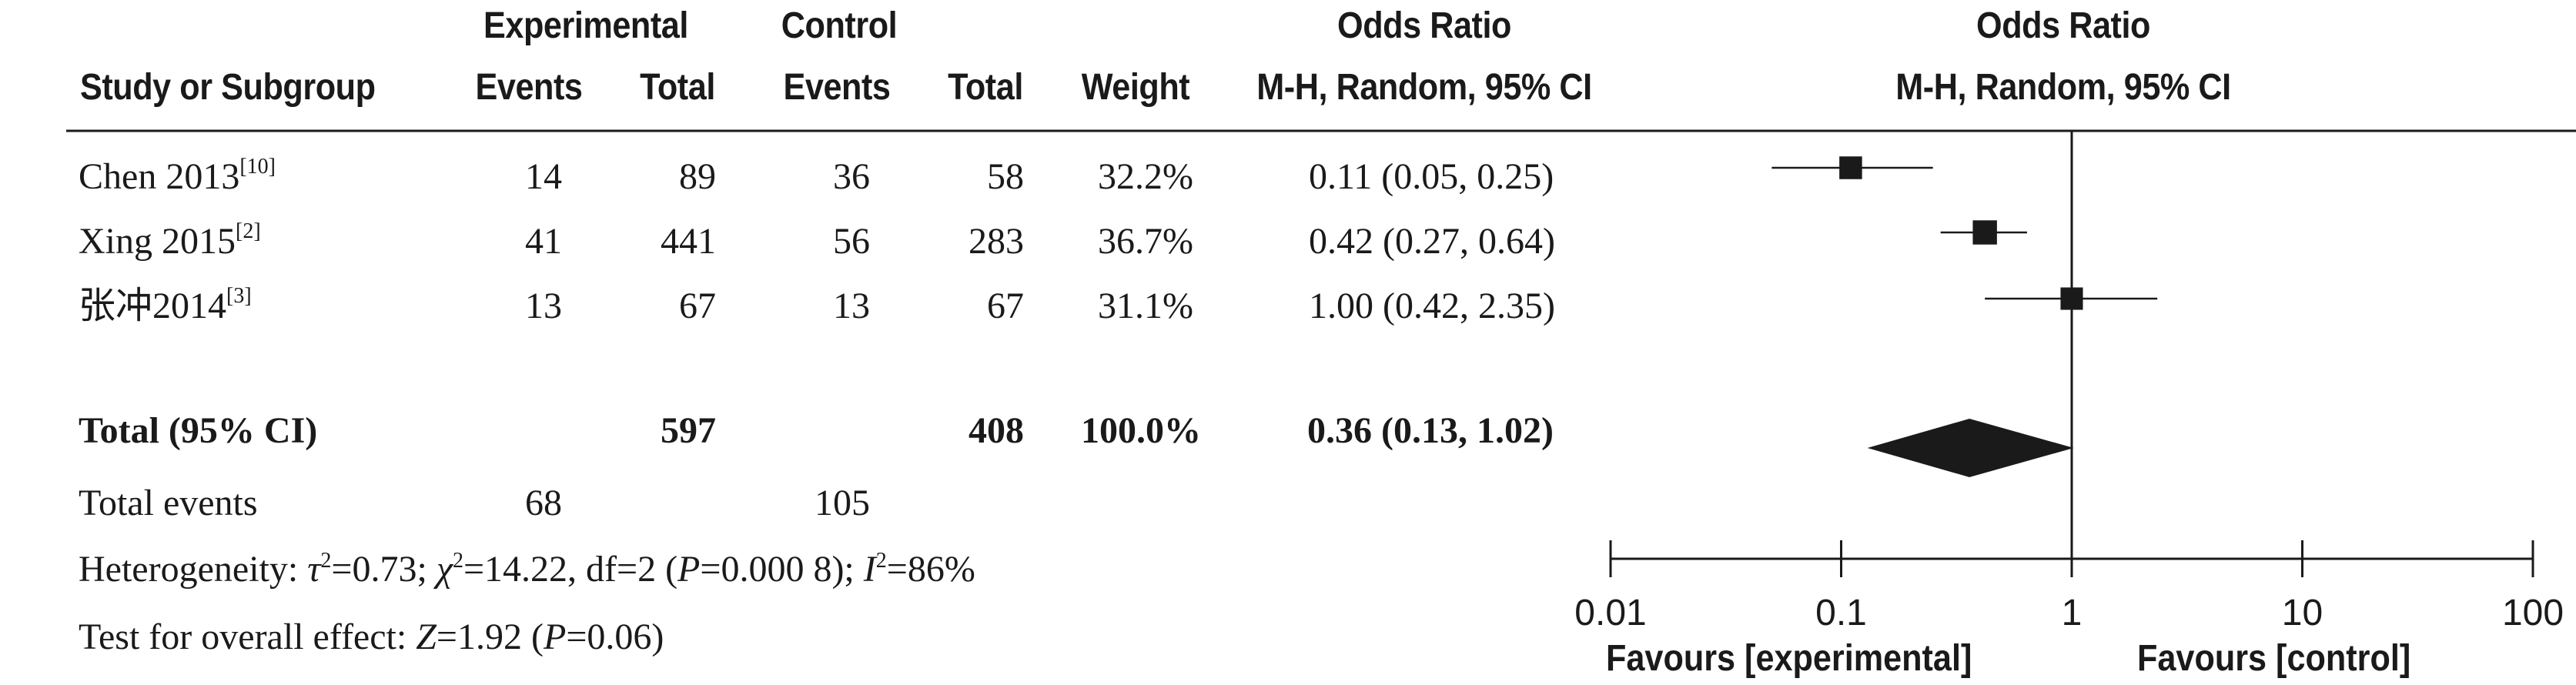  What do you see at coordinates (2533, 613) in the screenshot?
I see `x-axis-tick-label: 100` at bounding box center [2533, 613].